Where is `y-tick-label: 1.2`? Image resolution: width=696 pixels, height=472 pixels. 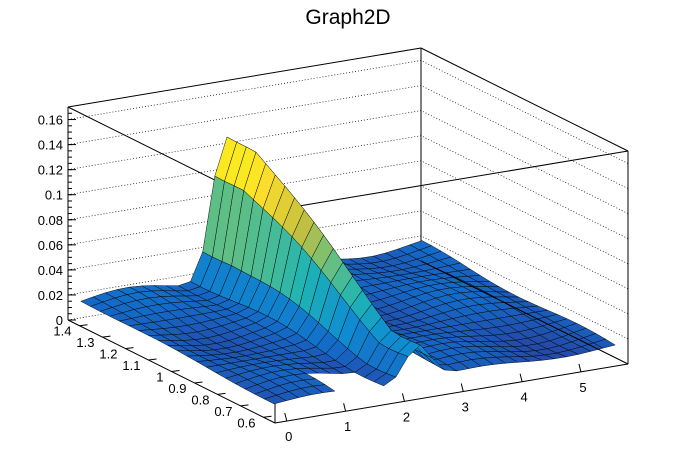
y-tick-label: 1.2 is located at coordinates (108, 354).